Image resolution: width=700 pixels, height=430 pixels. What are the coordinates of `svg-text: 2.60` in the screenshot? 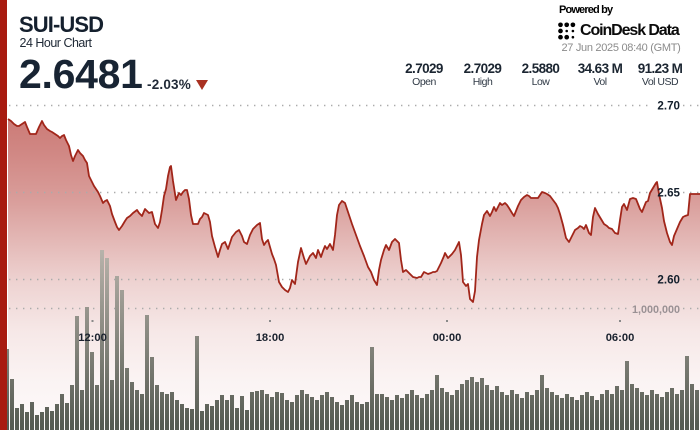 It's located at (668, 280).